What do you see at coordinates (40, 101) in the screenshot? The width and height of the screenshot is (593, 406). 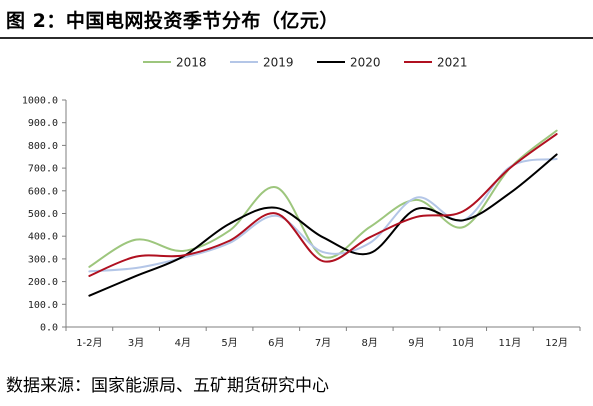 I see `y-tick-label: 1000.0` at bounding box center [40, 101].